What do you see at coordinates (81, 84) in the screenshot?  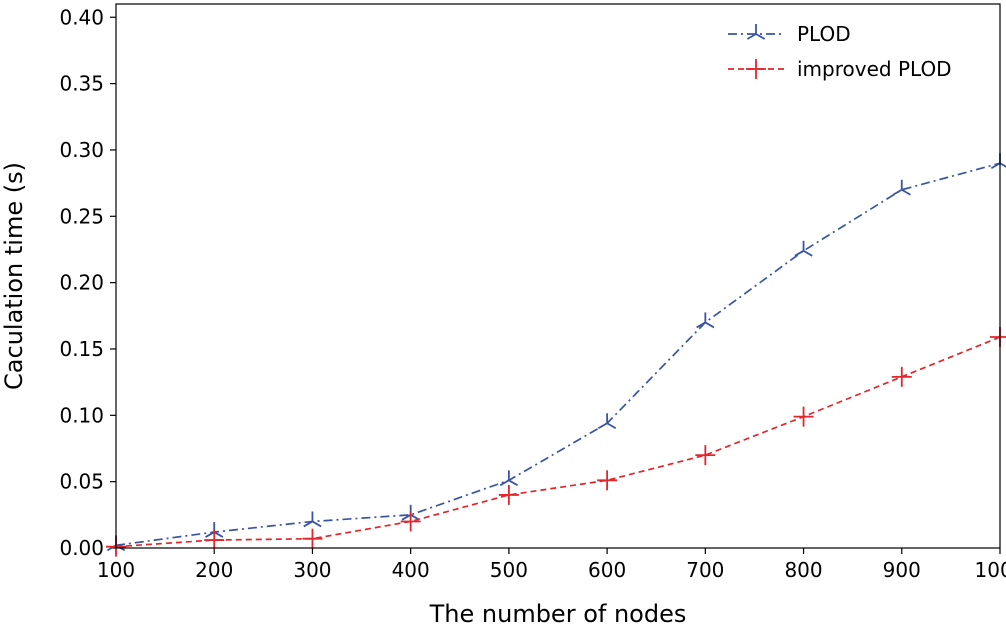 I see `y-tick-label: 0.35` at bounding box center [81, 84].